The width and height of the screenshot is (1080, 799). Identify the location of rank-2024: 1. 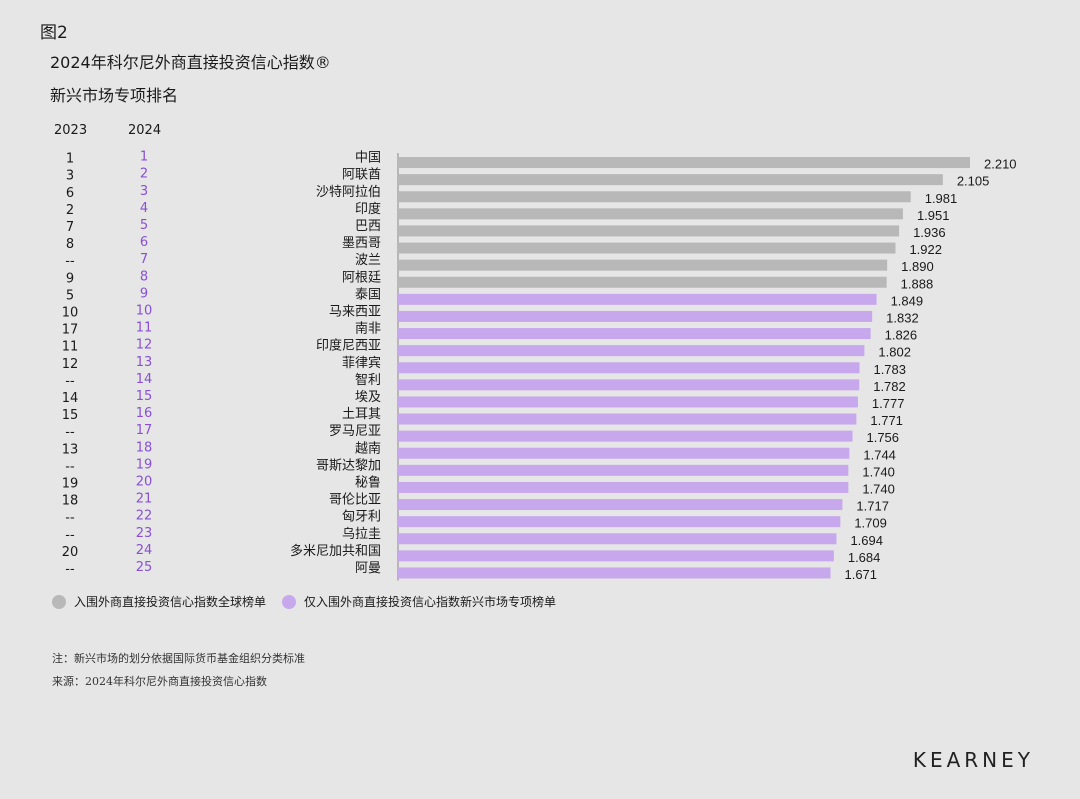
(144, 157).